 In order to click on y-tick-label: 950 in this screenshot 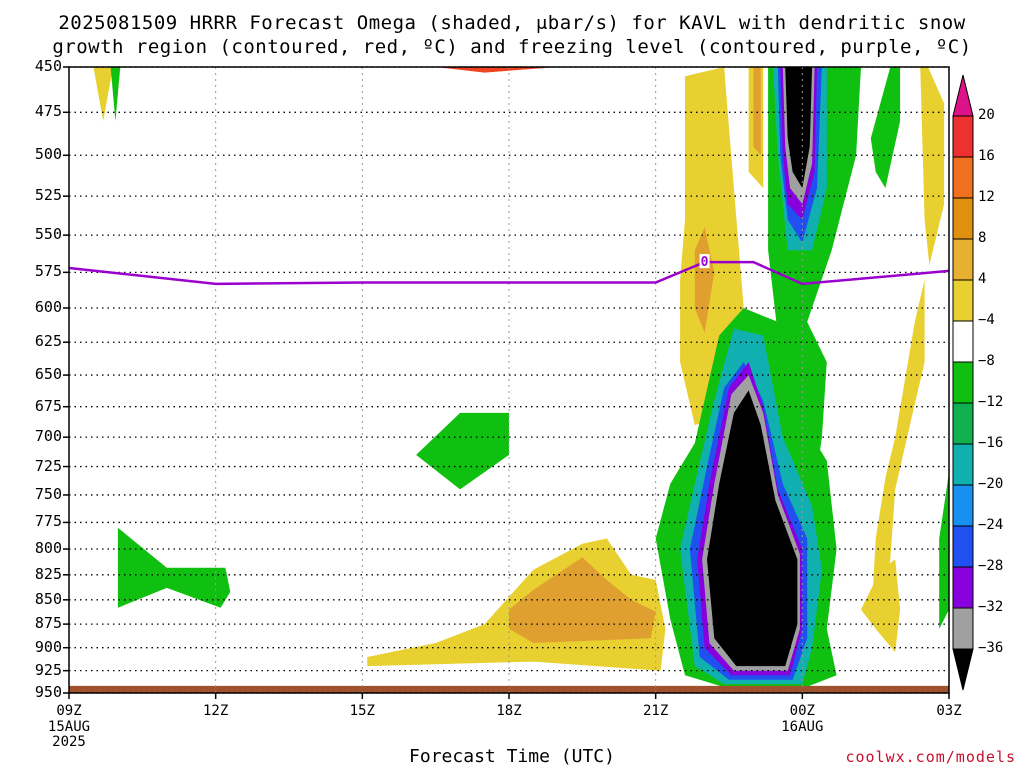, I will do `click(48, 692)`.